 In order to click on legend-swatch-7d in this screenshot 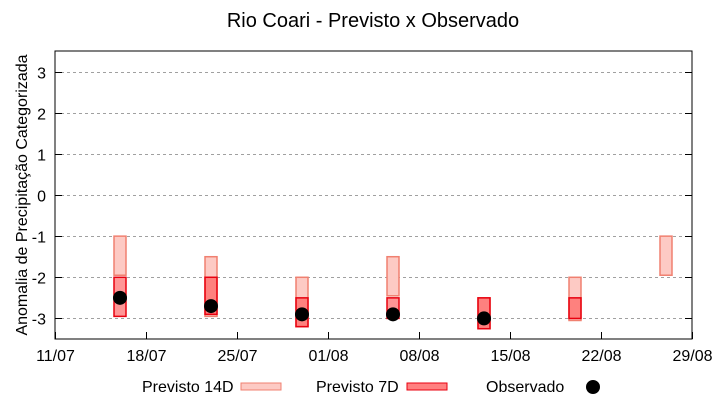, I will do `click(427, 386)`.